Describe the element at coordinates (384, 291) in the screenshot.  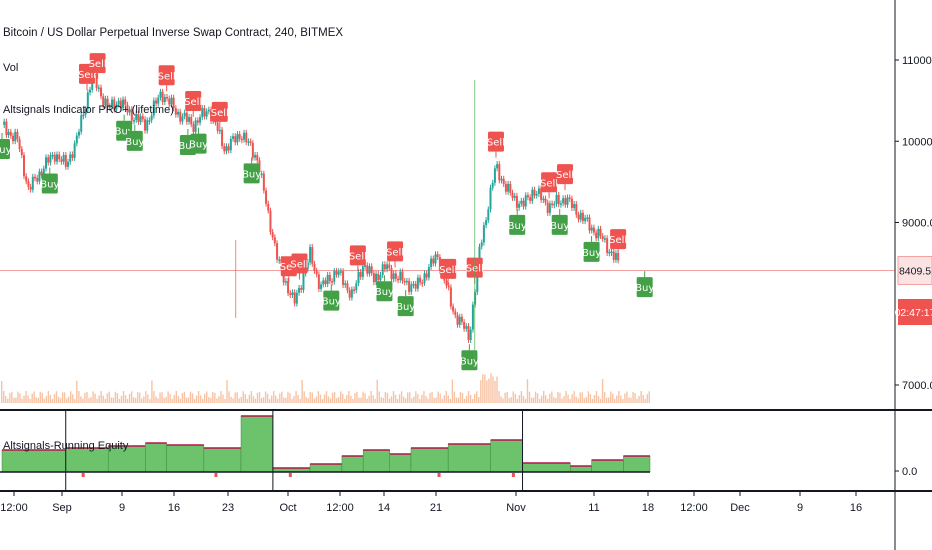
I see `buy-marker-box` at that location.